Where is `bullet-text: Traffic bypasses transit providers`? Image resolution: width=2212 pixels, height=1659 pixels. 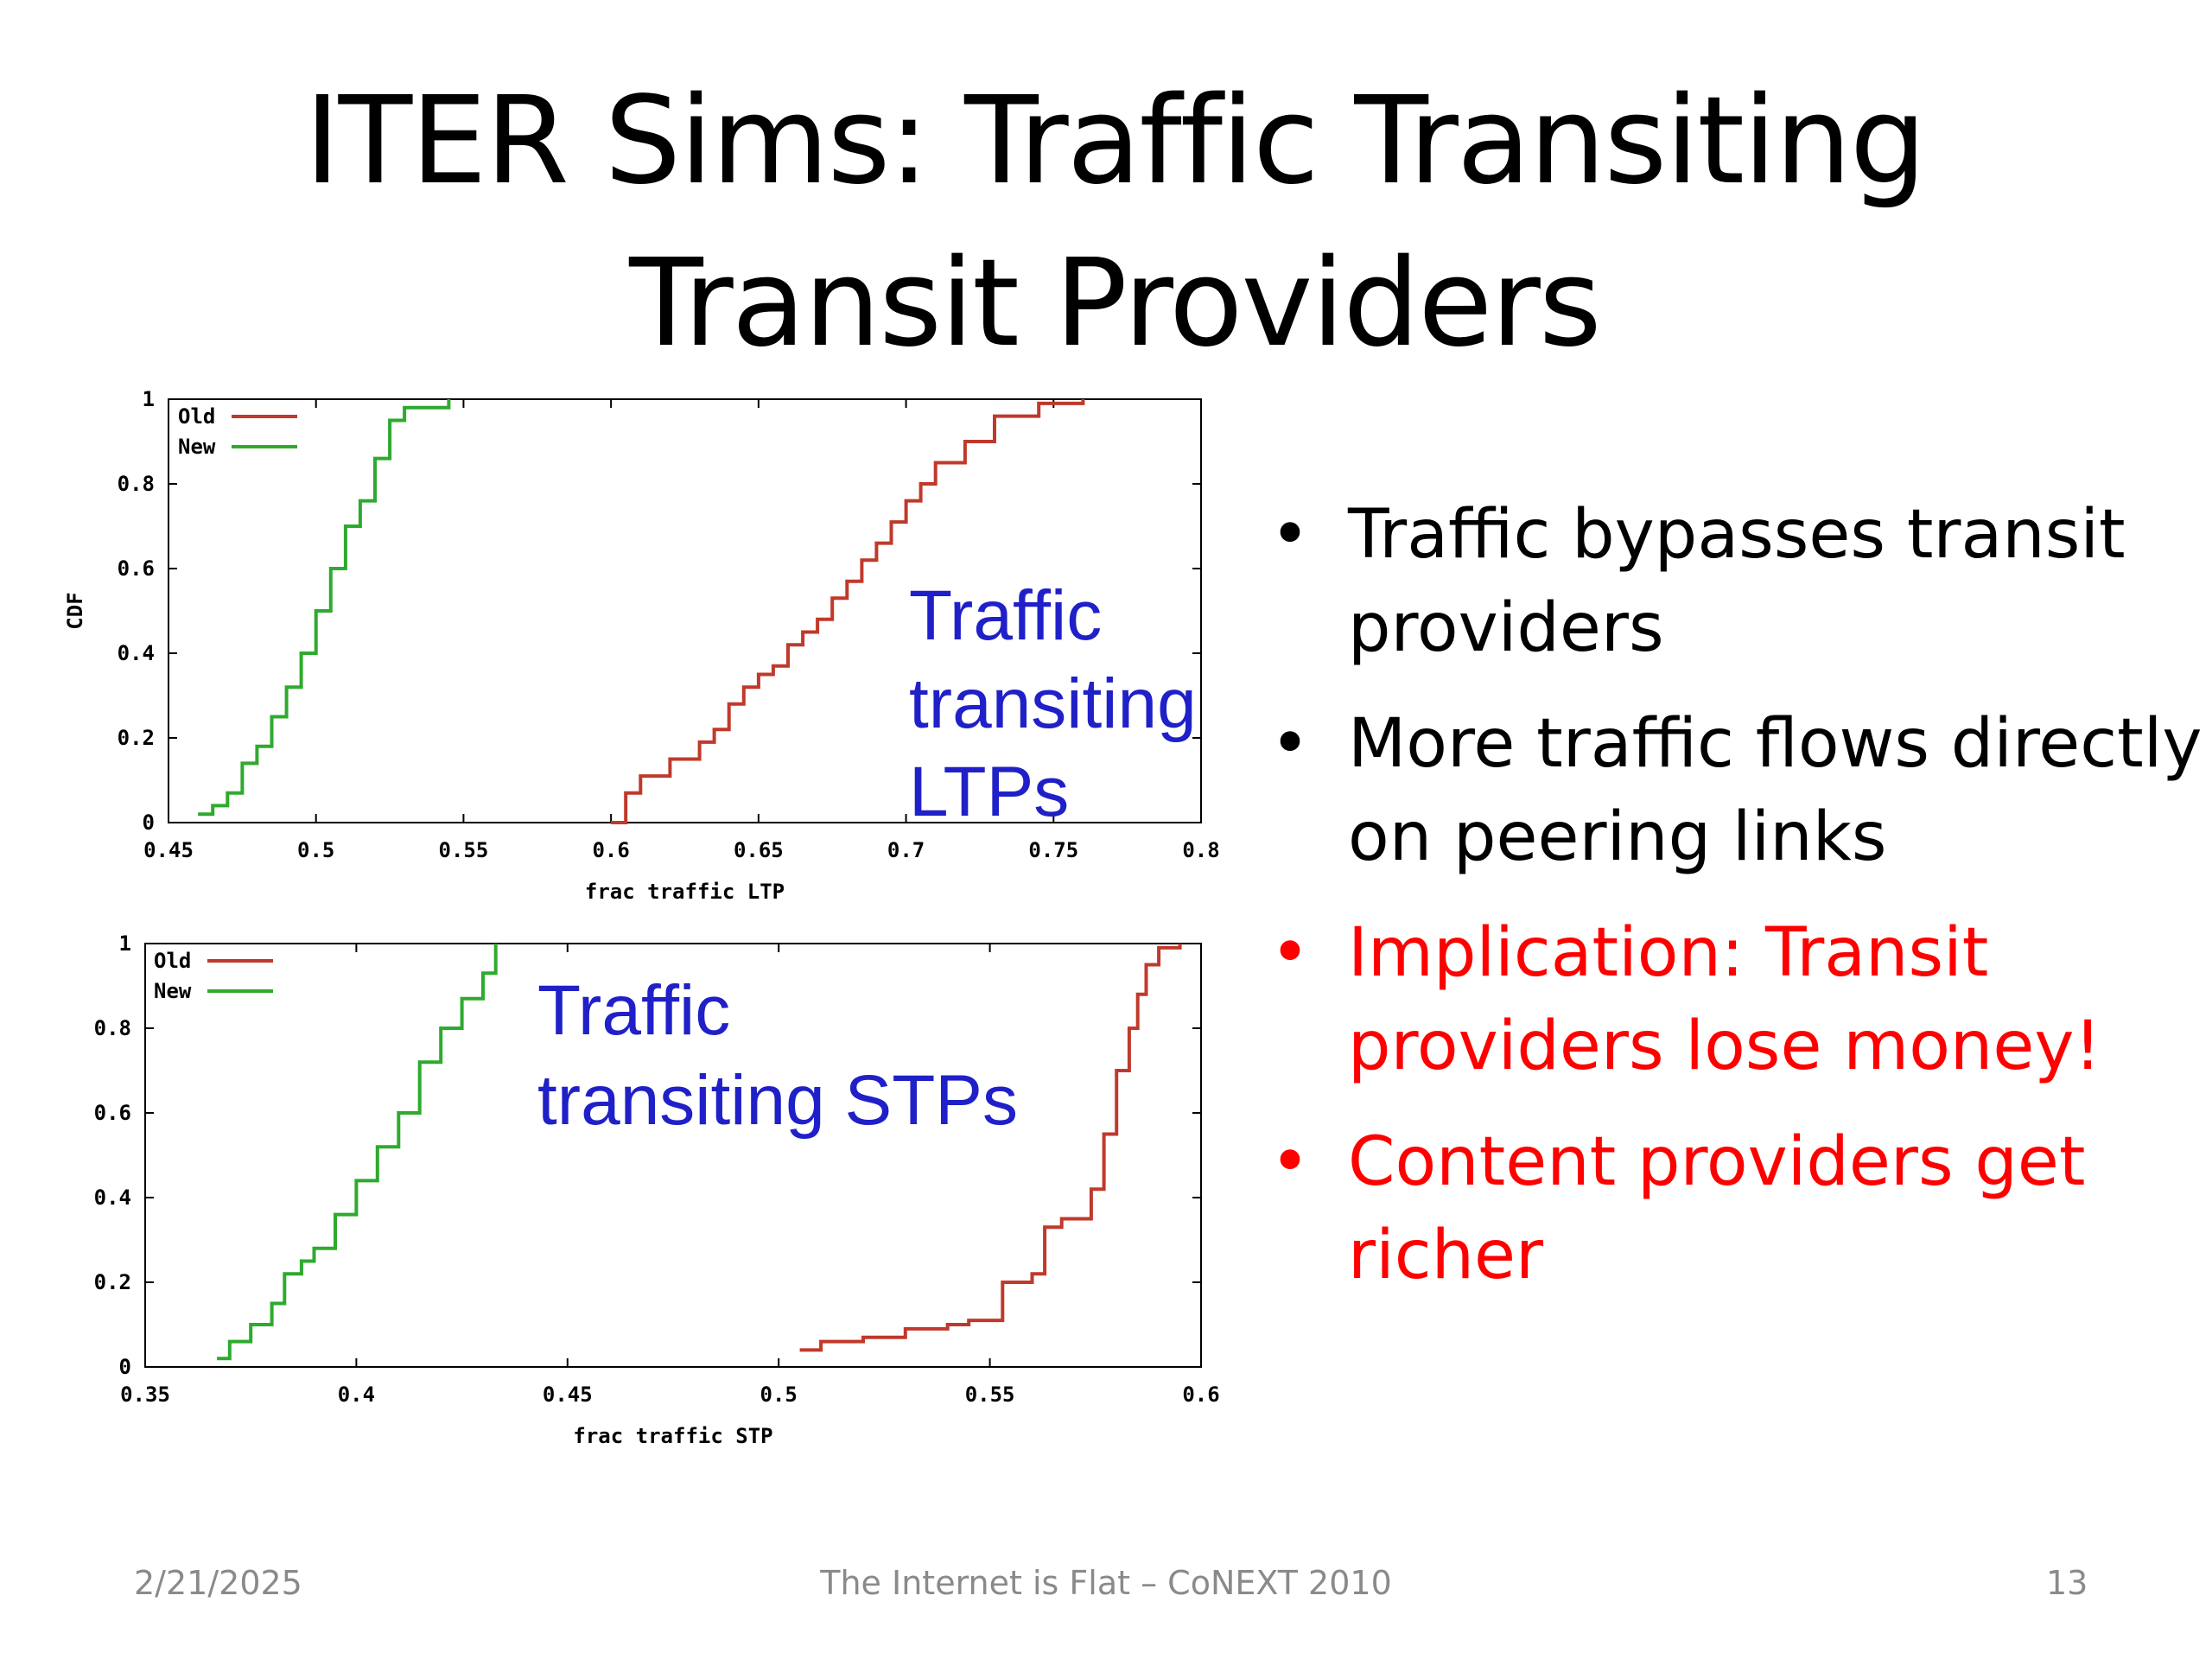
bullet-text: Traffic bypasses transit providers is located at coordinates (1737, 581).